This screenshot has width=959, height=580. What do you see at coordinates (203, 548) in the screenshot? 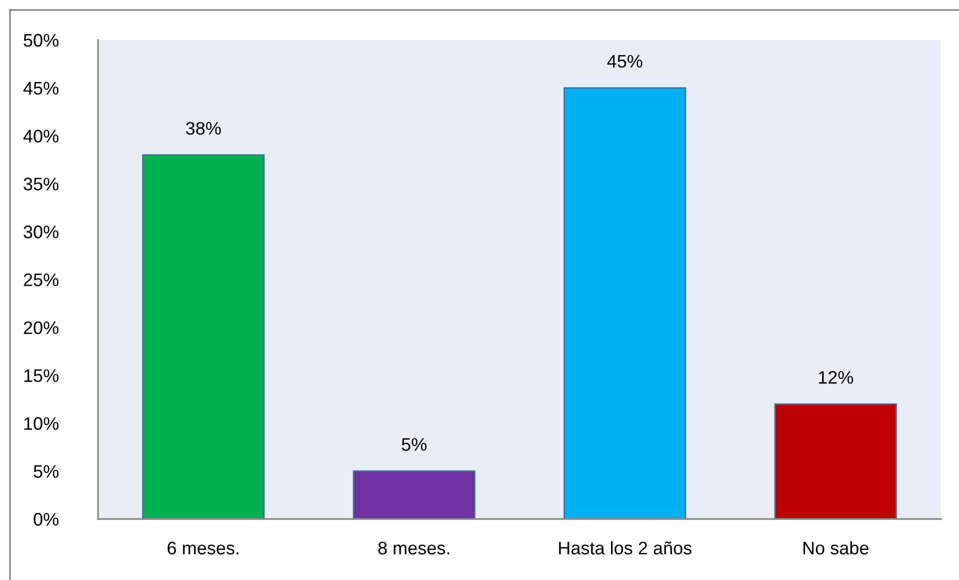
I see `x-tick-label: 6 meses.` at bounding box center [203, 548].